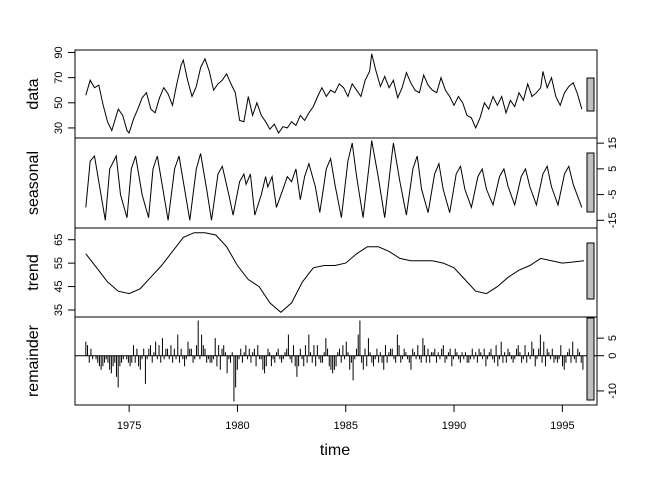 This screenshot has height=480, width=672. Describe the element at coordinates (590, 271) in the screenshot. I see `trend-range-bar` at that location.